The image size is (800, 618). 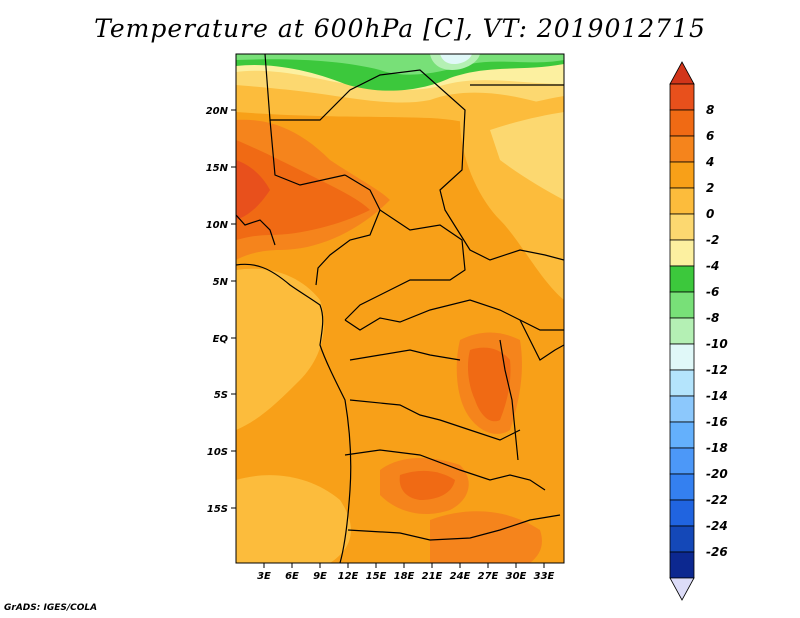 I want to click on lon-label-12e: 12E, so click(x=348, y=576).